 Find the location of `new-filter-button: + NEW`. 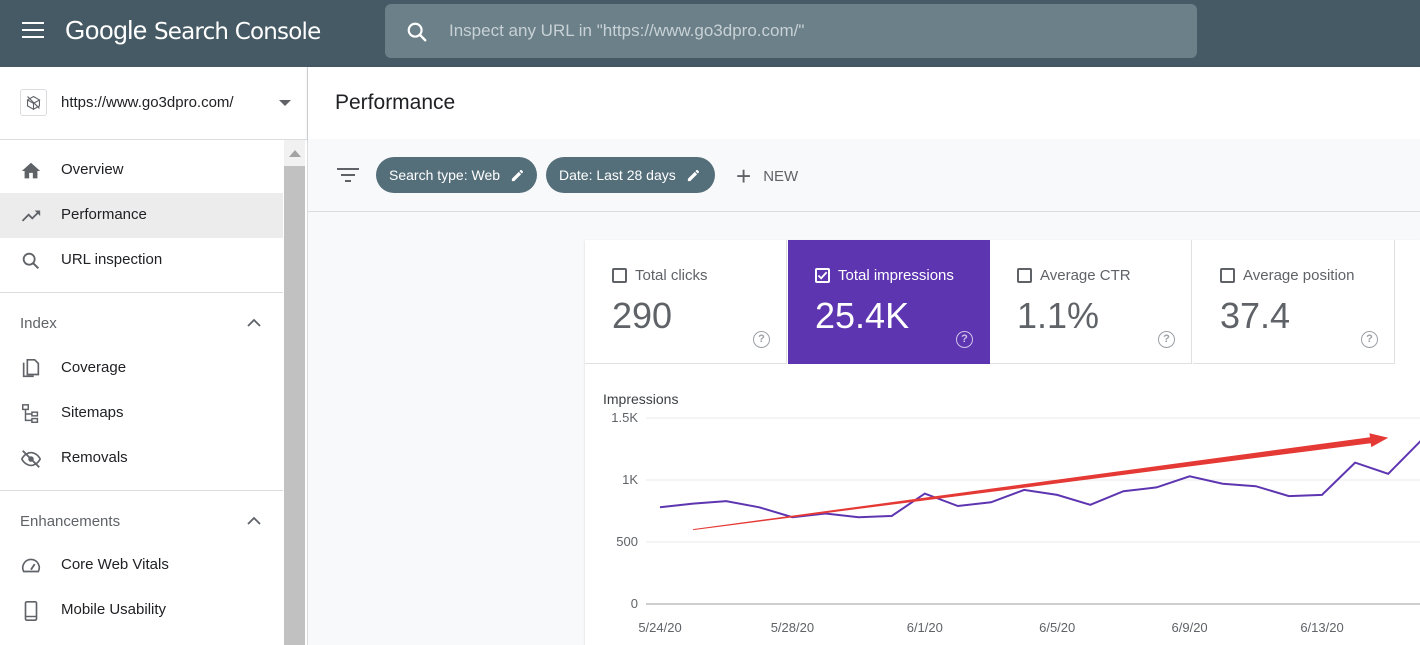

new-filter-button: + NEW is located at coordinates (767, 176).